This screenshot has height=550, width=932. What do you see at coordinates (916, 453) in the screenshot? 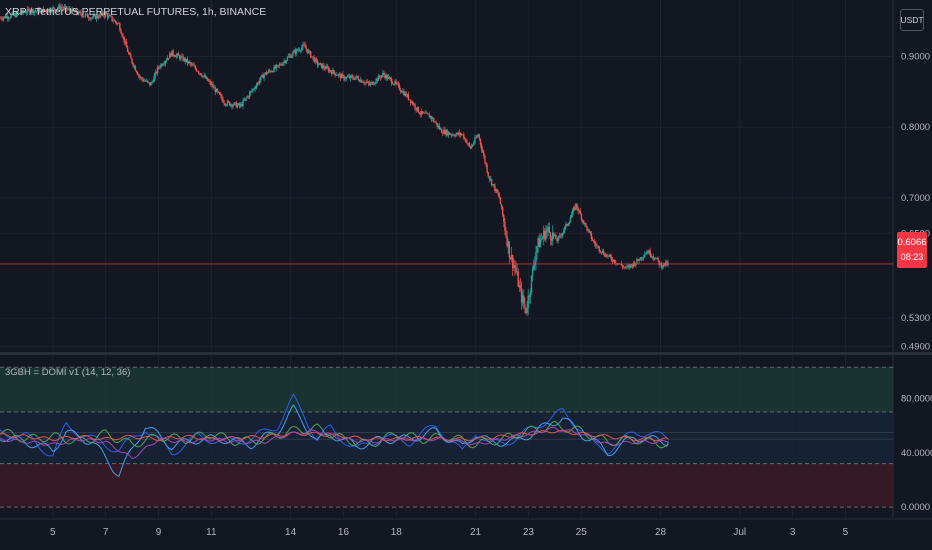
I see `oscillator-axis-tick-label: 40.0000` at bounding box center [916, 453].